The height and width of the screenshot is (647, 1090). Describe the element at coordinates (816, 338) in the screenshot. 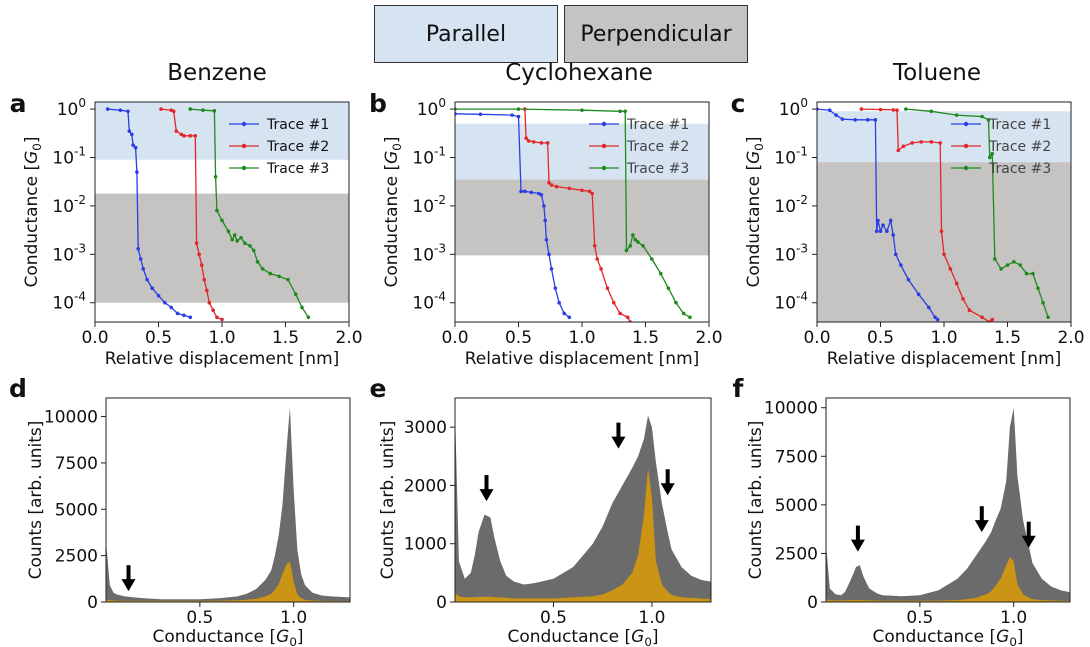

I see `x-tick-label-c: 0.0` at that location.